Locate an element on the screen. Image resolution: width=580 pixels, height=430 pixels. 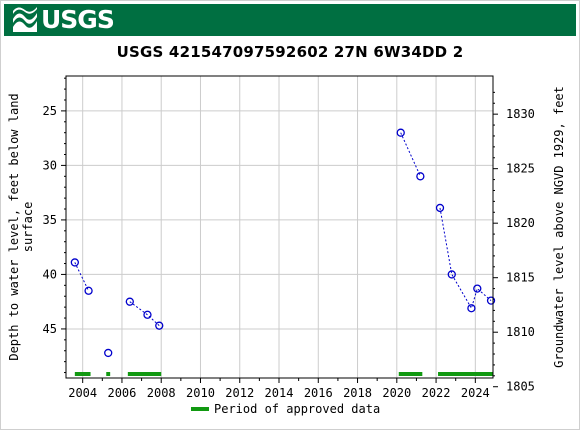
right-tick-label: 1810 is located at coordinates (520, 332).